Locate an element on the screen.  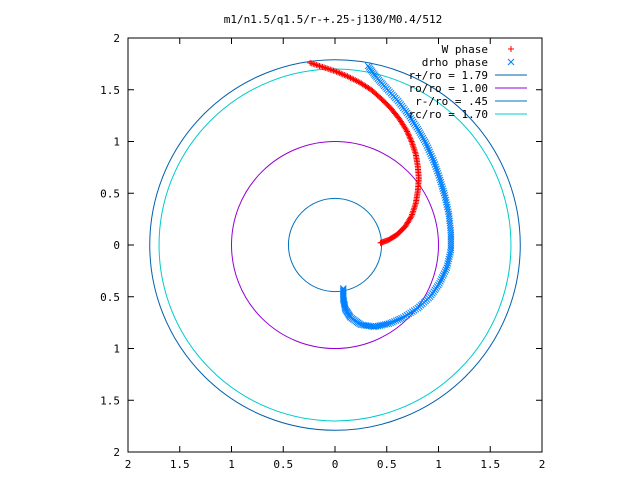
x-tick-label: 0 is located at coordinates (335, 464).